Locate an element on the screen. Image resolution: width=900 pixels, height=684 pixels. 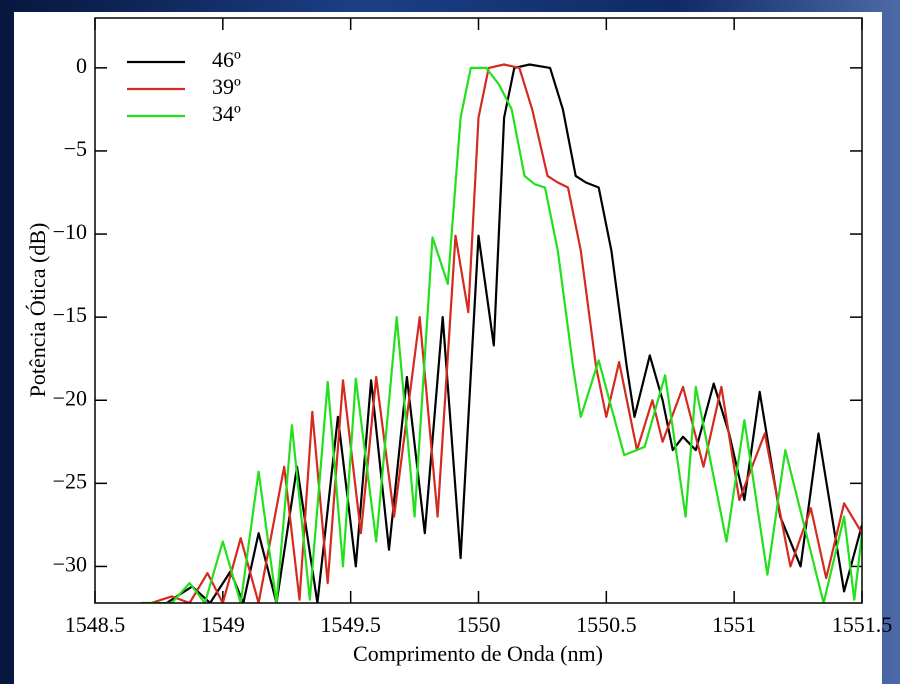
legend-label: 39º is located at coordinates (226, 86).